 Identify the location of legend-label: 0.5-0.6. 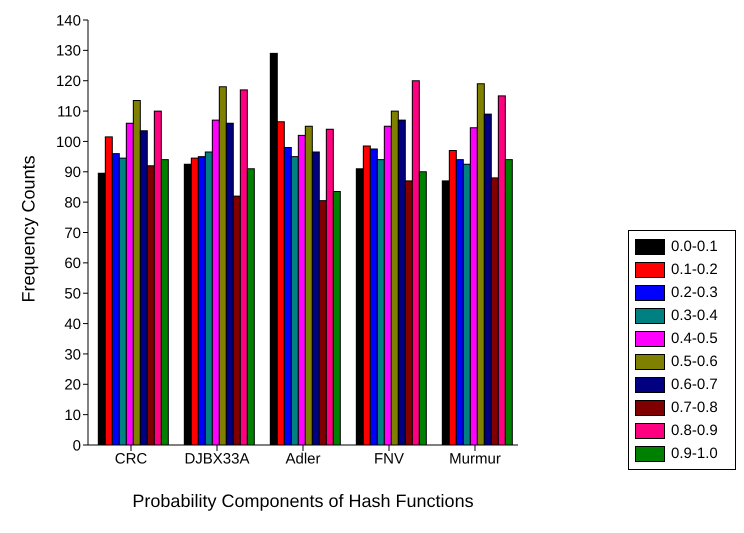
(694, 361).